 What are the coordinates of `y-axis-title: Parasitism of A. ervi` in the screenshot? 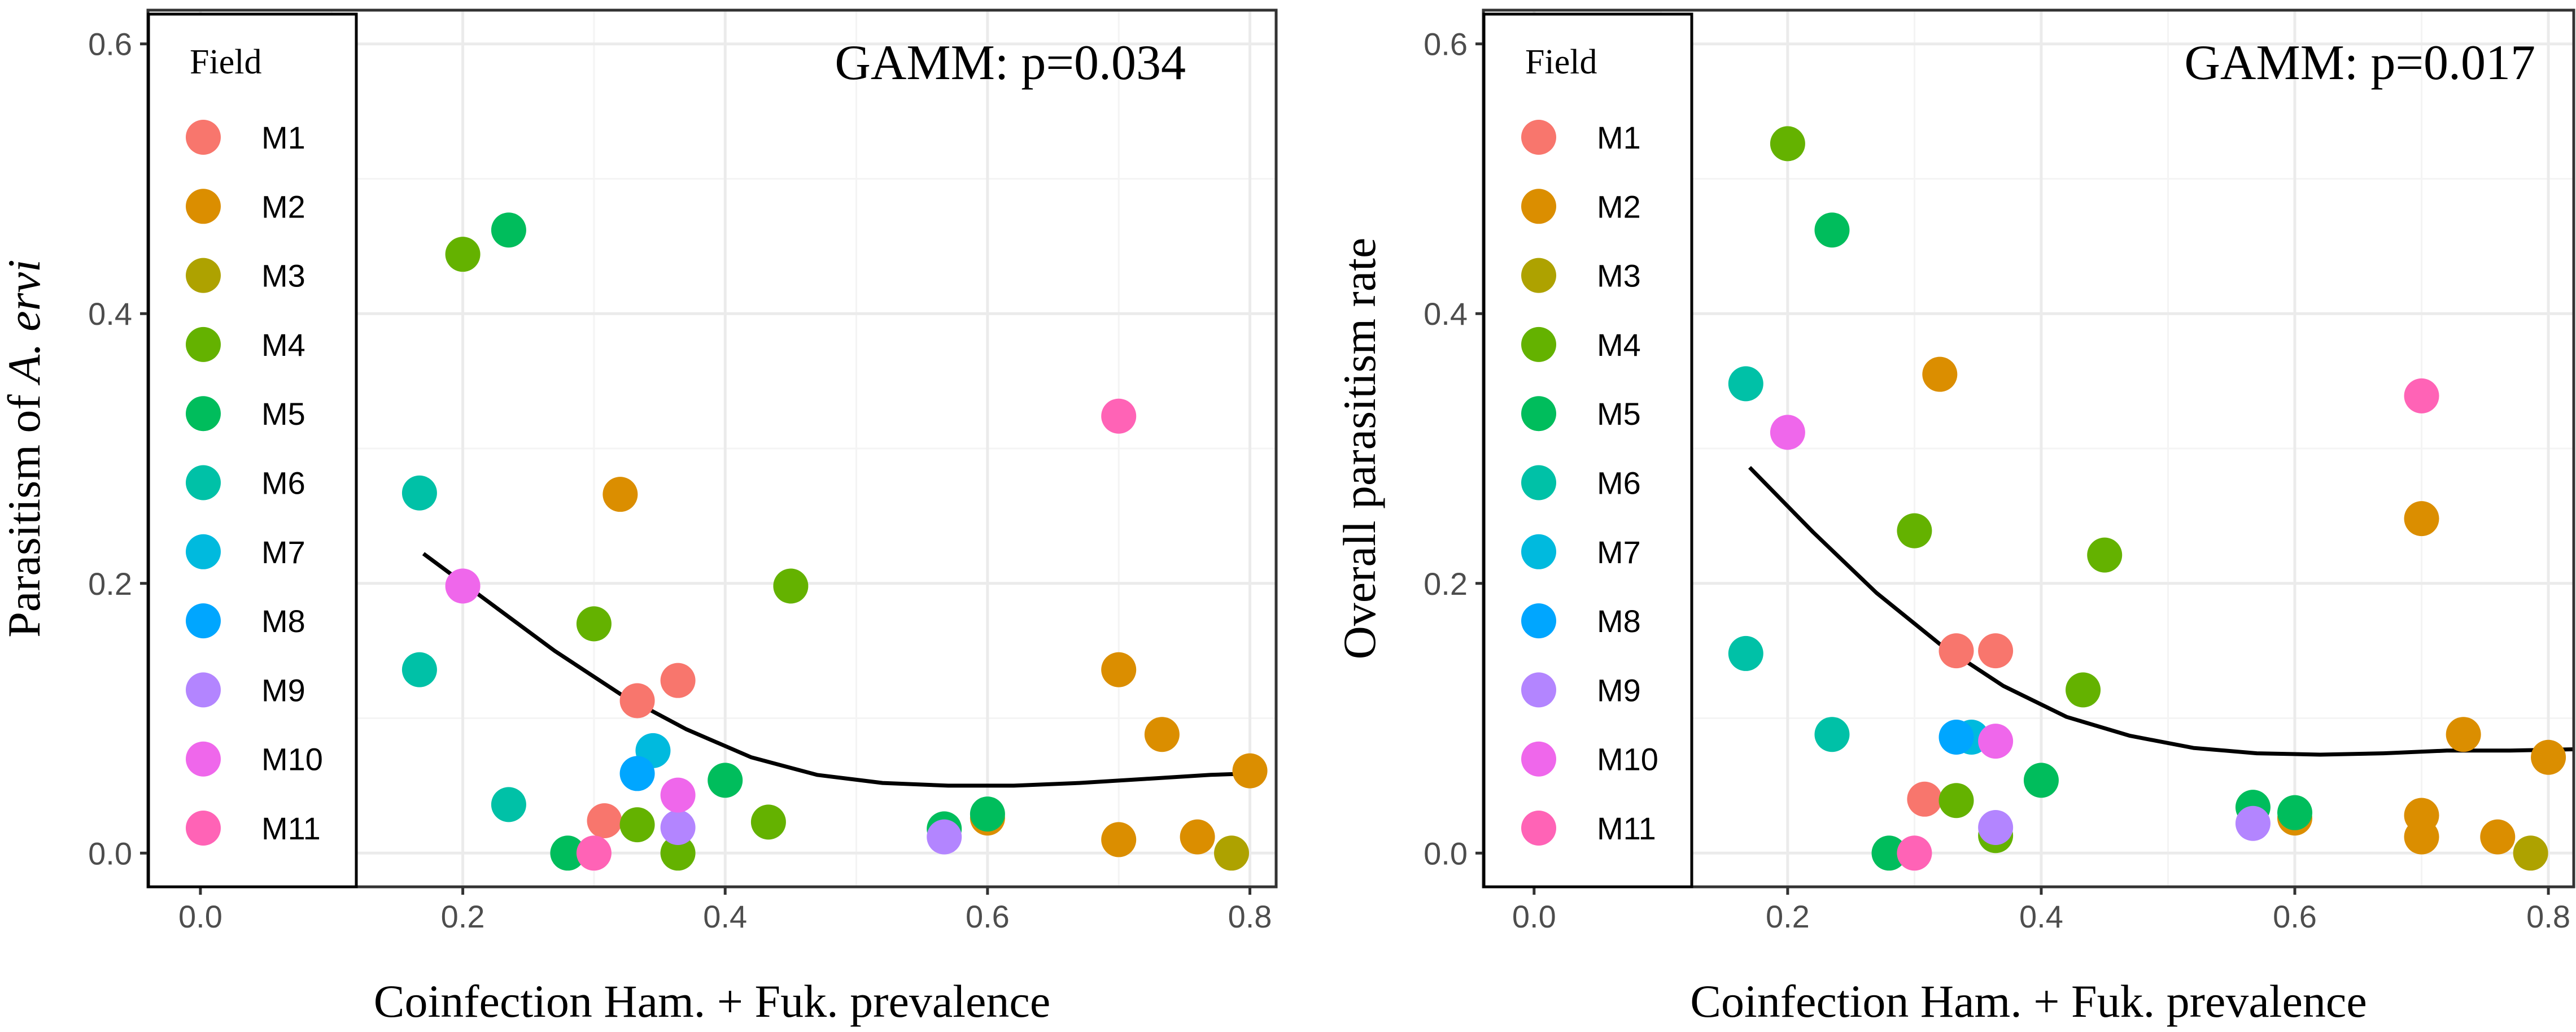 It's located at (25, 448).